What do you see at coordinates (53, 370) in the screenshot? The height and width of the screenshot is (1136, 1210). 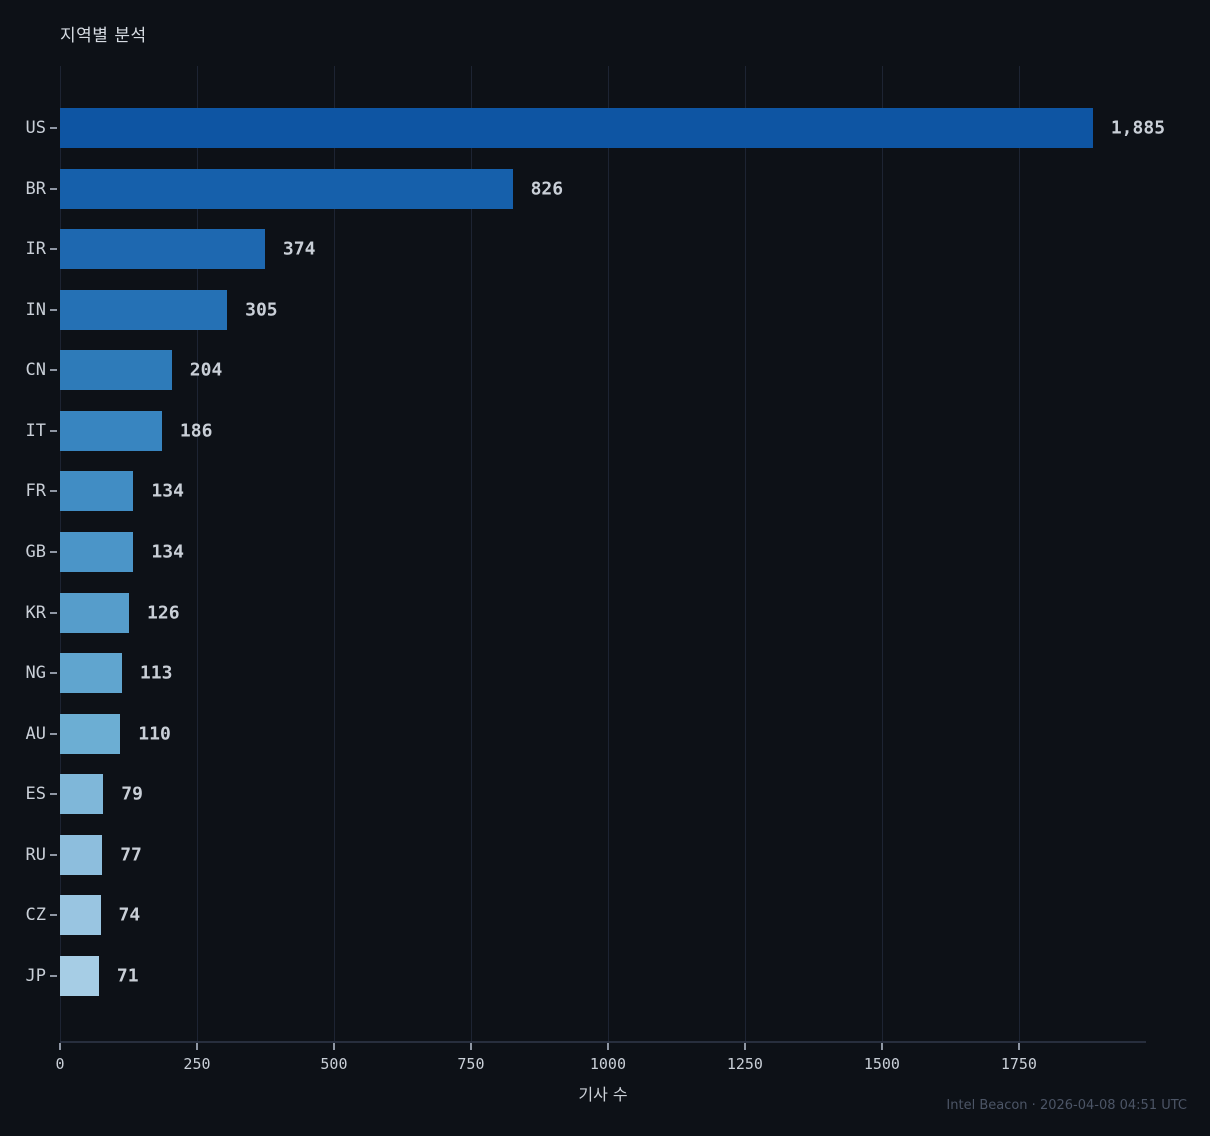 I see `y-tick-CN` at bounding box center [53, 370].